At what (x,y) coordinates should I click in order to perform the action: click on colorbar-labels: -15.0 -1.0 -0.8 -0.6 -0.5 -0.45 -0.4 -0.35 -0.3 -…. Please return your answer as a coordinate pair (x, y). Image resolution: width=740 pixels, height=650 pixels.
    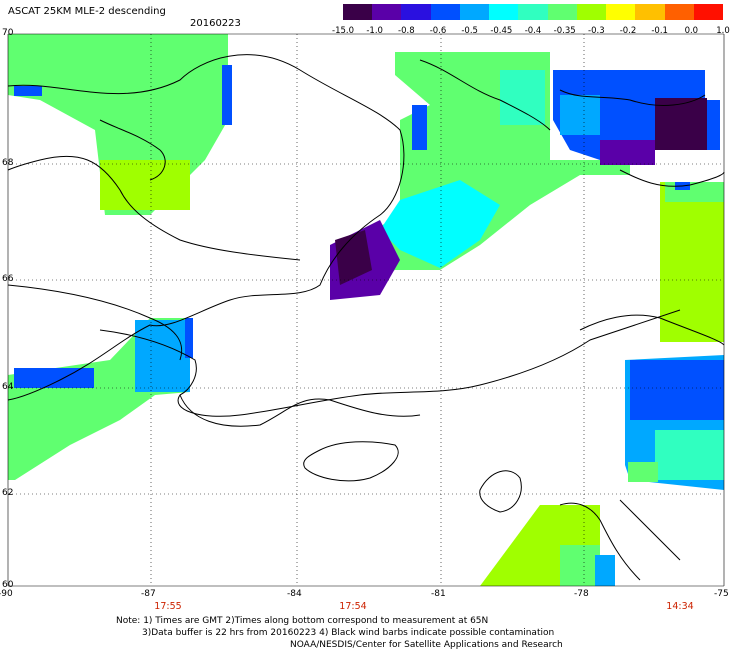
    Looking at the image, I should click on (531, 32).